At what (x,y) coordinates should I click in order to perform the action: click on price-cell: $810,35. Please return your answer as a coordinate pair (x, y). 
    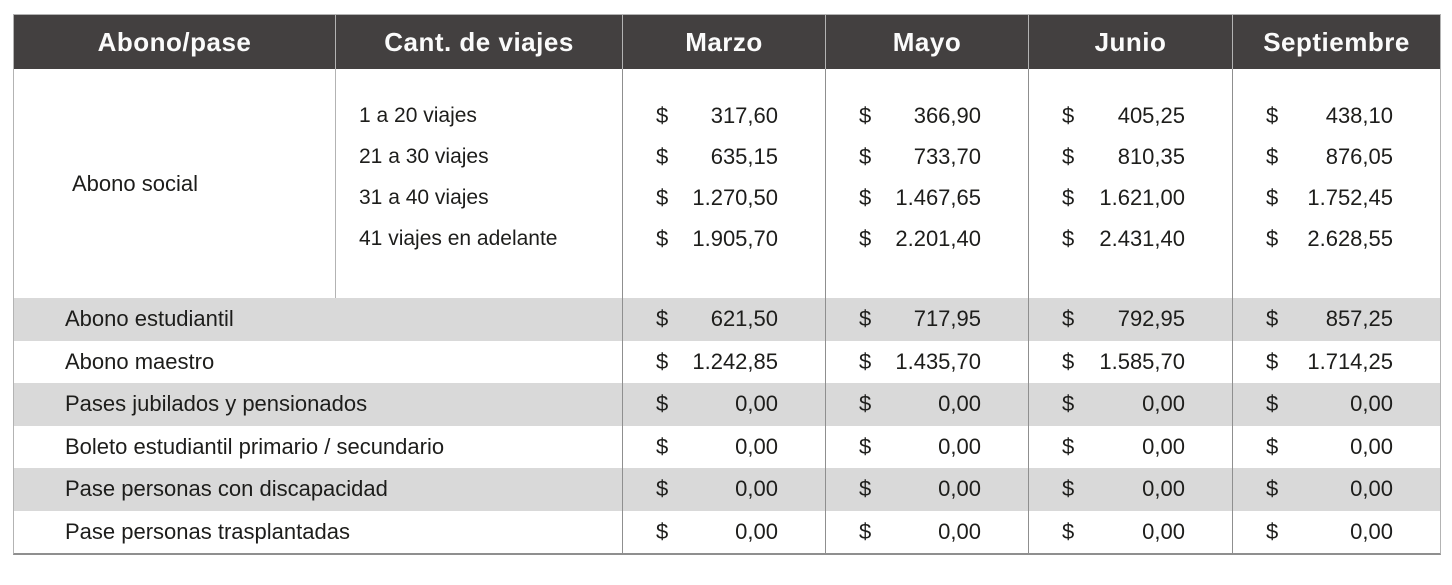
    Looking at the image, I should click on (1130, 156).